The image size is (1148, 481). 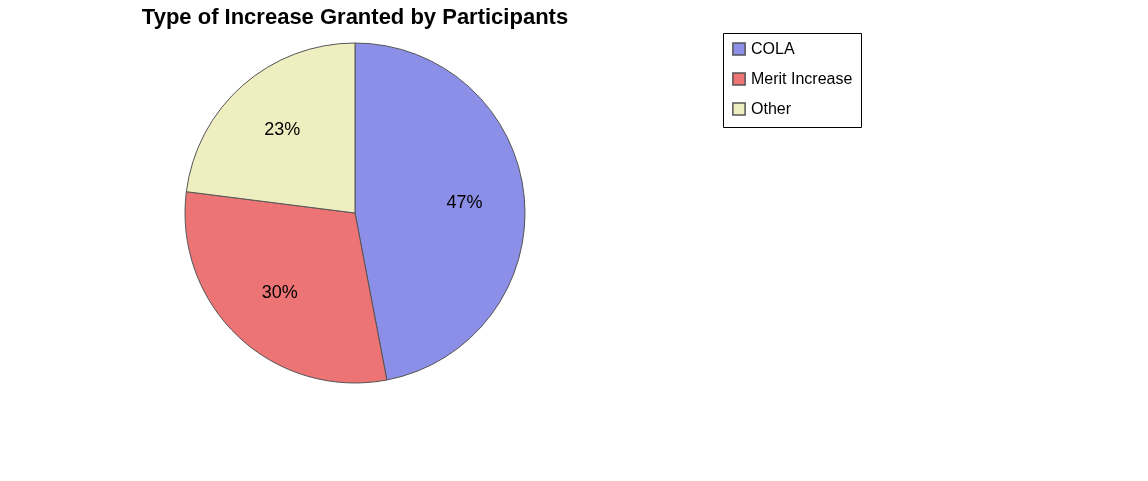 I want to click on data-label: 47%, so click(x=464, y=201).